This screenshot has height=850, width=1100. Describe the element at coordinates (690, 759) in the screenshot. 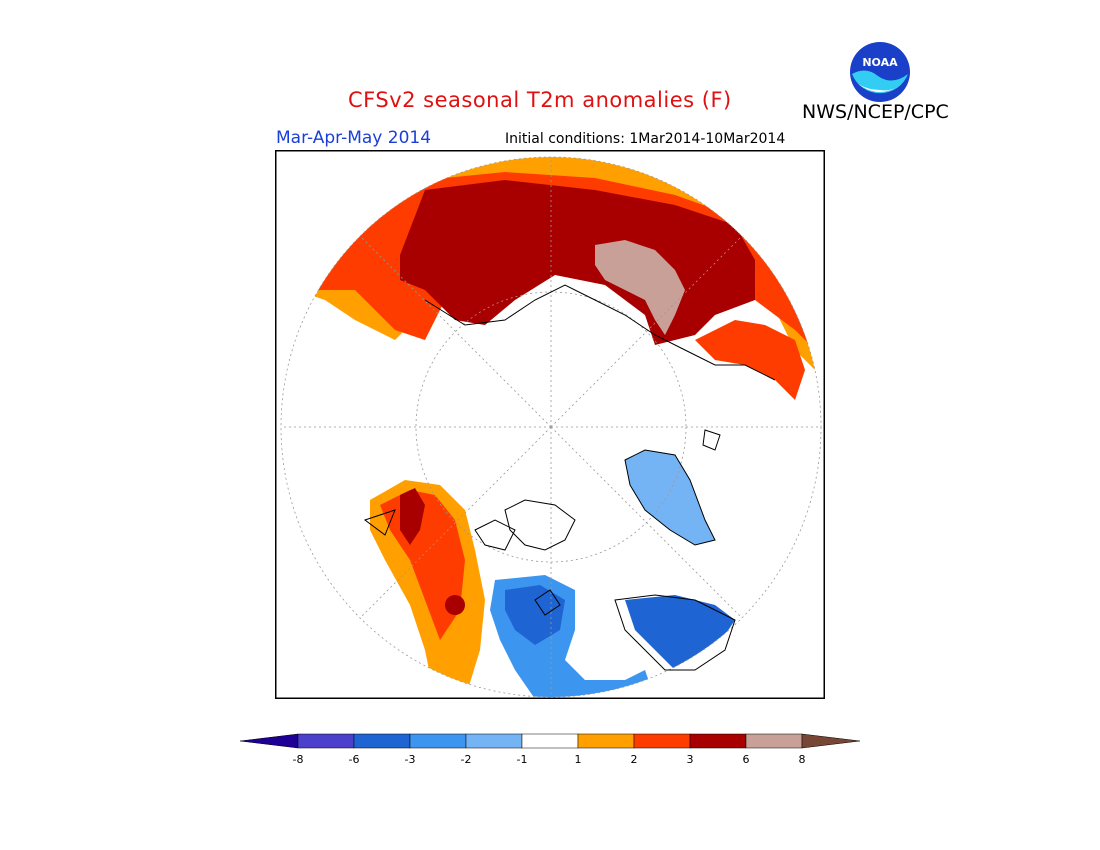

I see `colorbar-tick-label: 3` at that location.